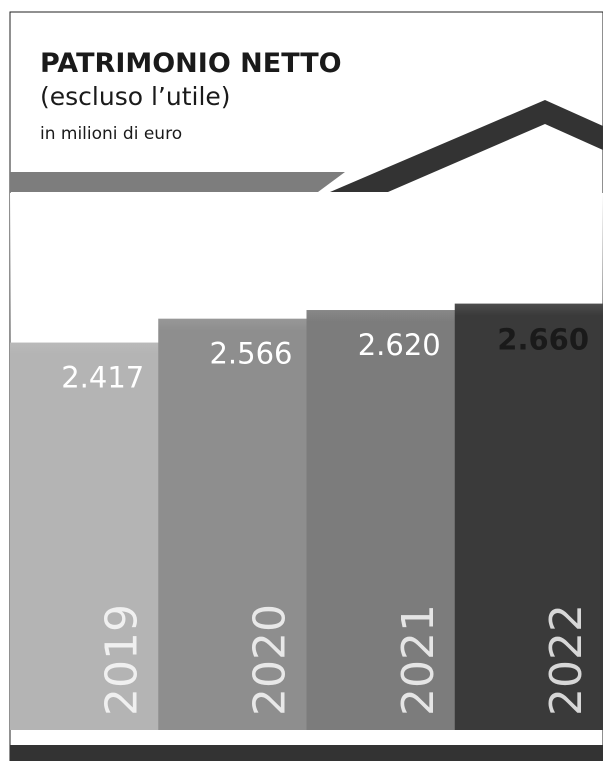 This screenshot has width=603, height=761. Describe the element at coordinates (566, 660) in the screenshot. I see `x-tick-label: 2022` at that location.